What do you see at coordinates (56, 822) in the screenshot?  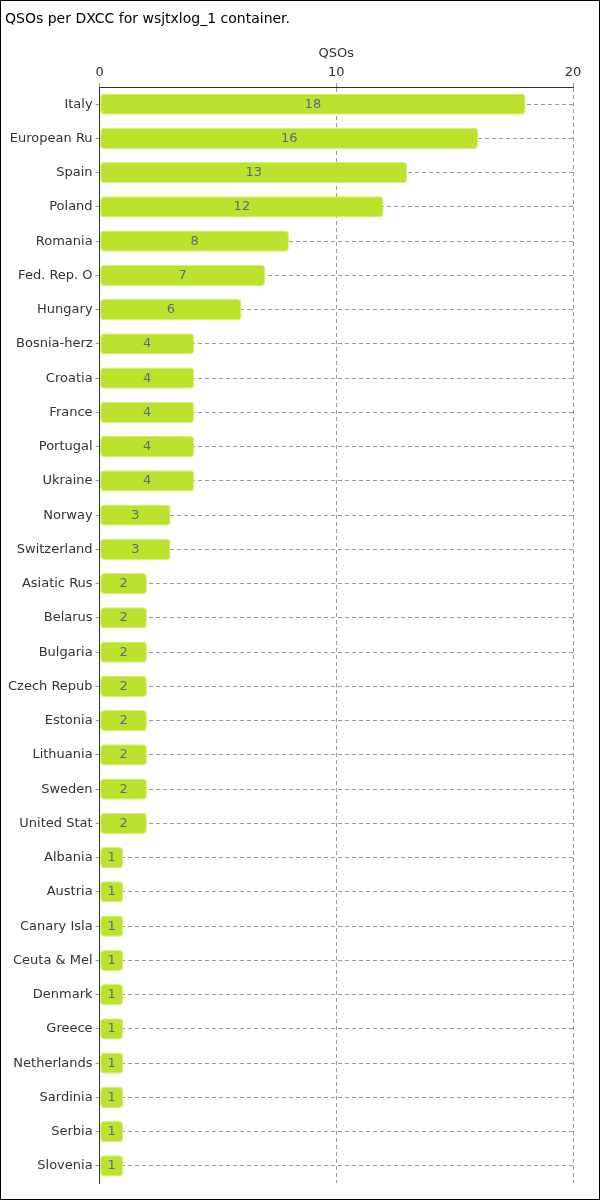 I see `y-tick-label: United Stat` at bounding box center [56, 822].